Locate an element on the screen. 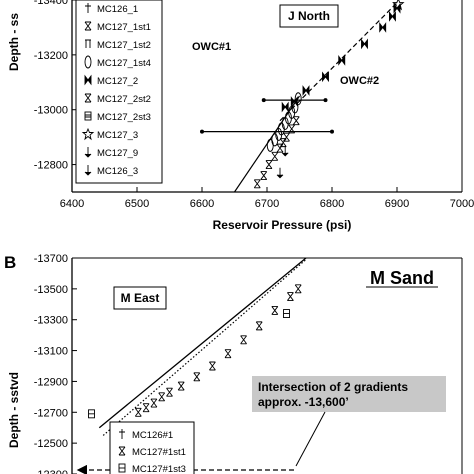 The height and width of the screenshot is (474, 474). panel-a-x-tick-label: 7000 is located at coordinates (462, 204).